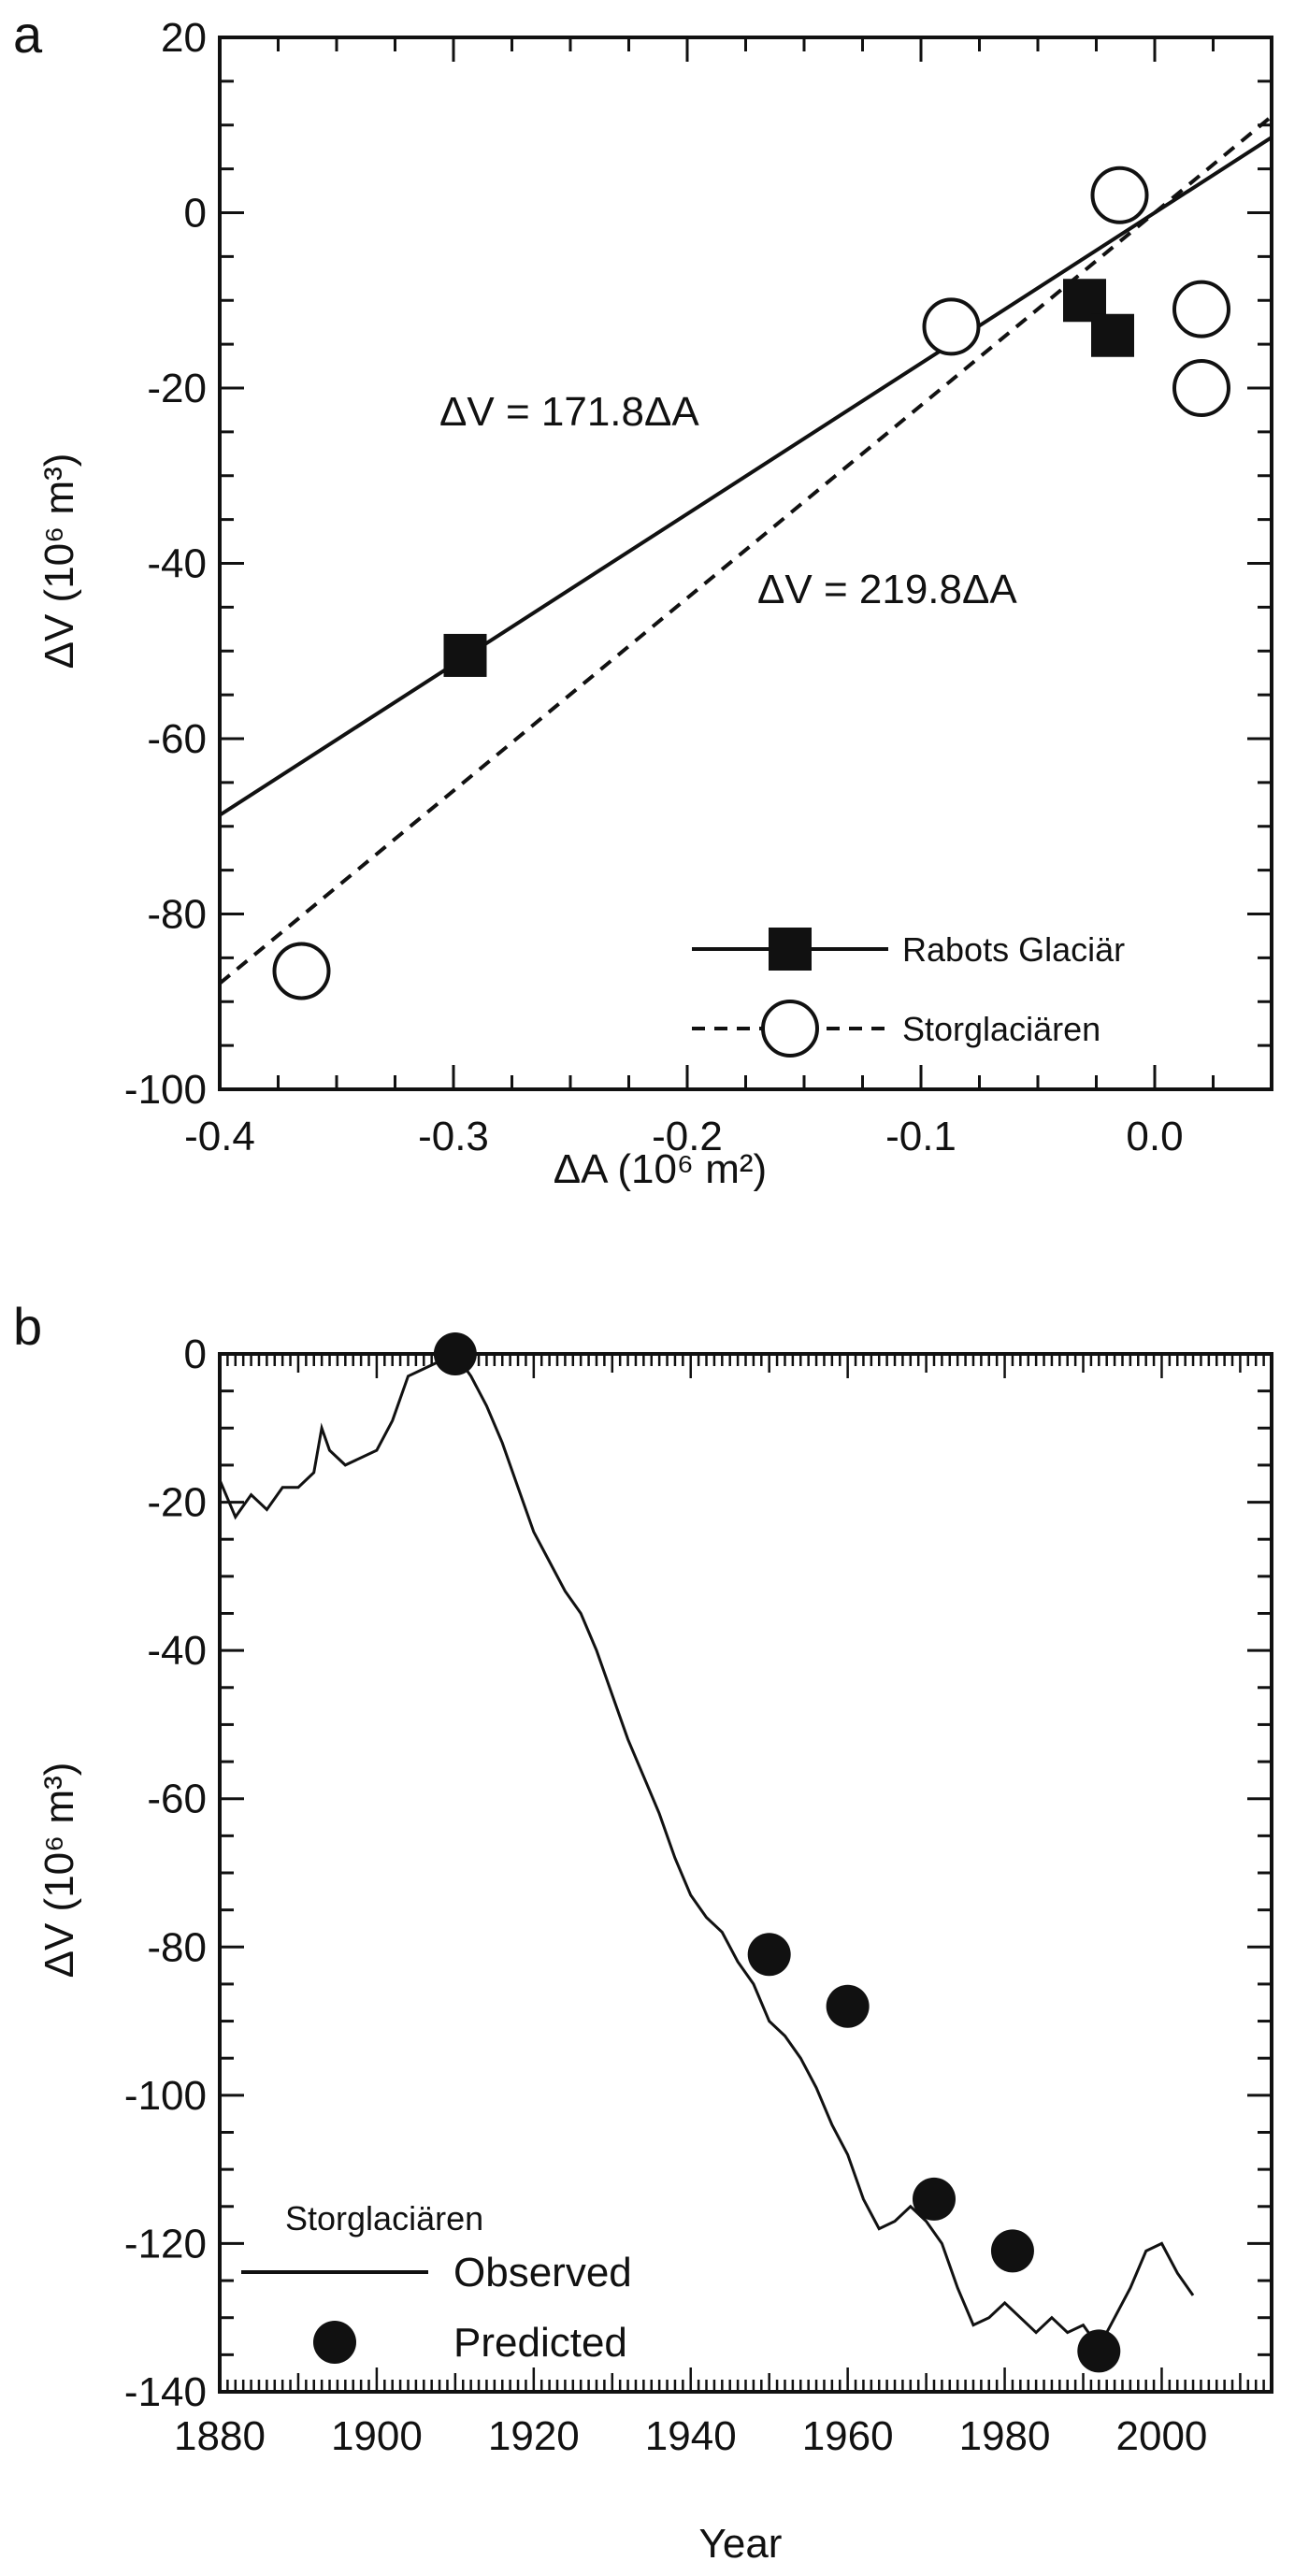 The image size is (1309, 2576). Describe the element at coordinates (543, 2273) in the screenshot. I see `legend-observed-label: Observed` at that location.